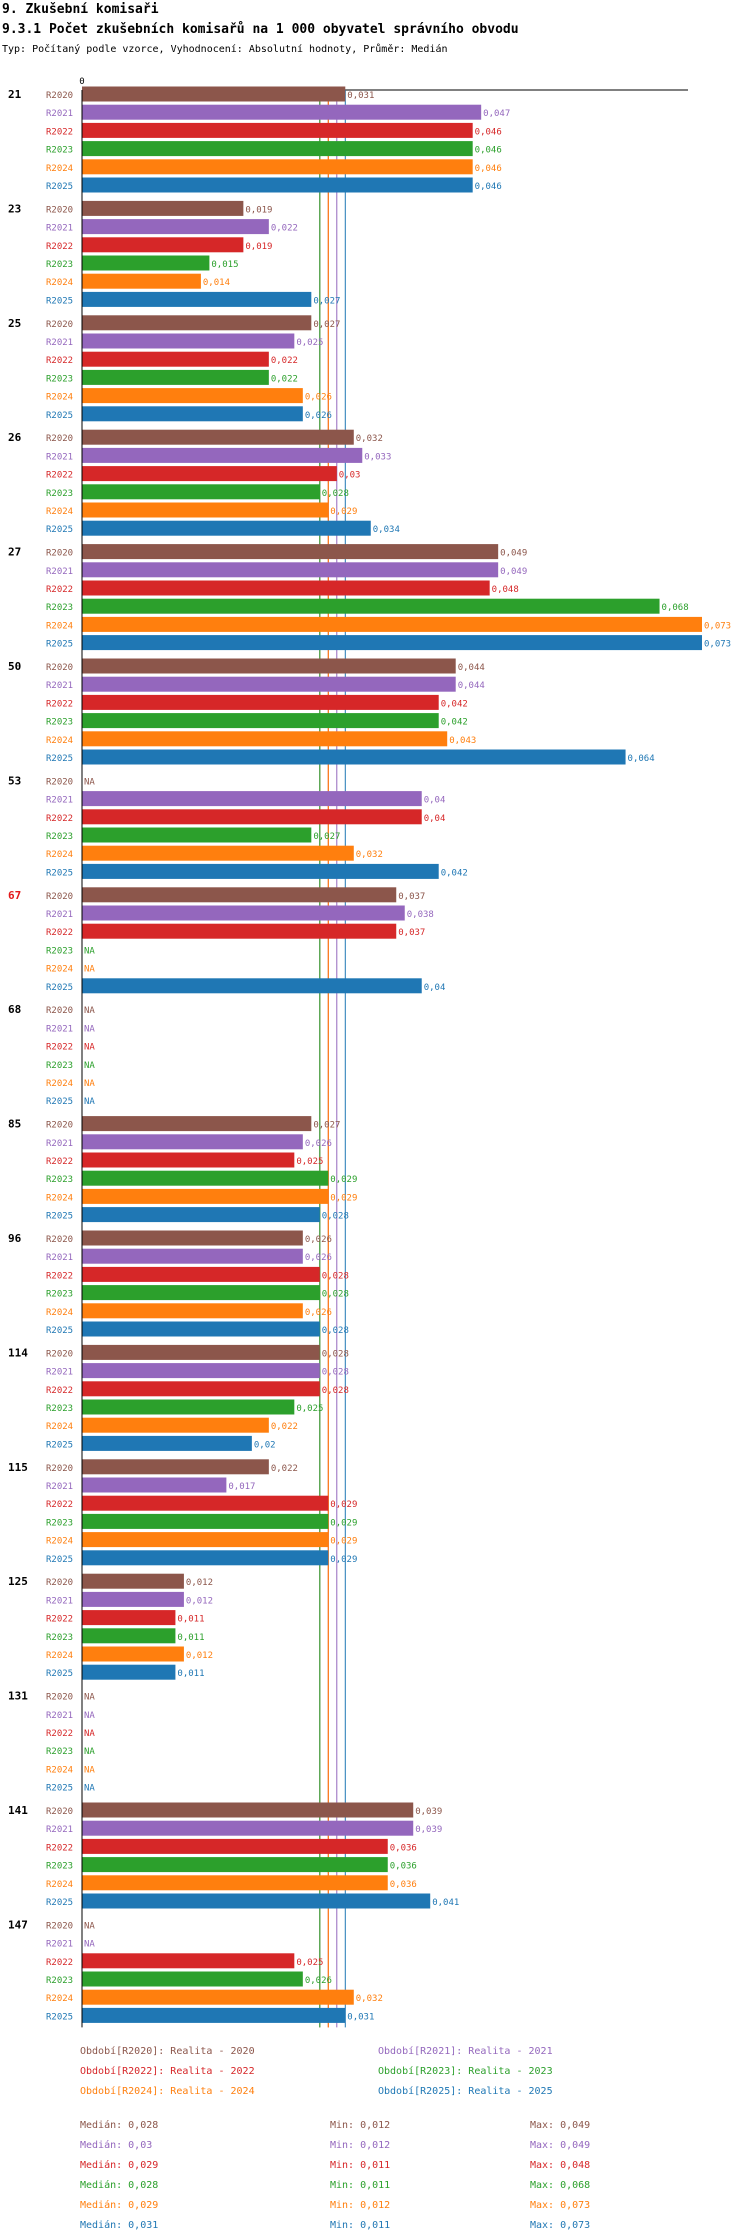 Image resolution: width=750 pixels, height=2240 pixels. I want to click on series-label: R2025, so click(59, 2017).